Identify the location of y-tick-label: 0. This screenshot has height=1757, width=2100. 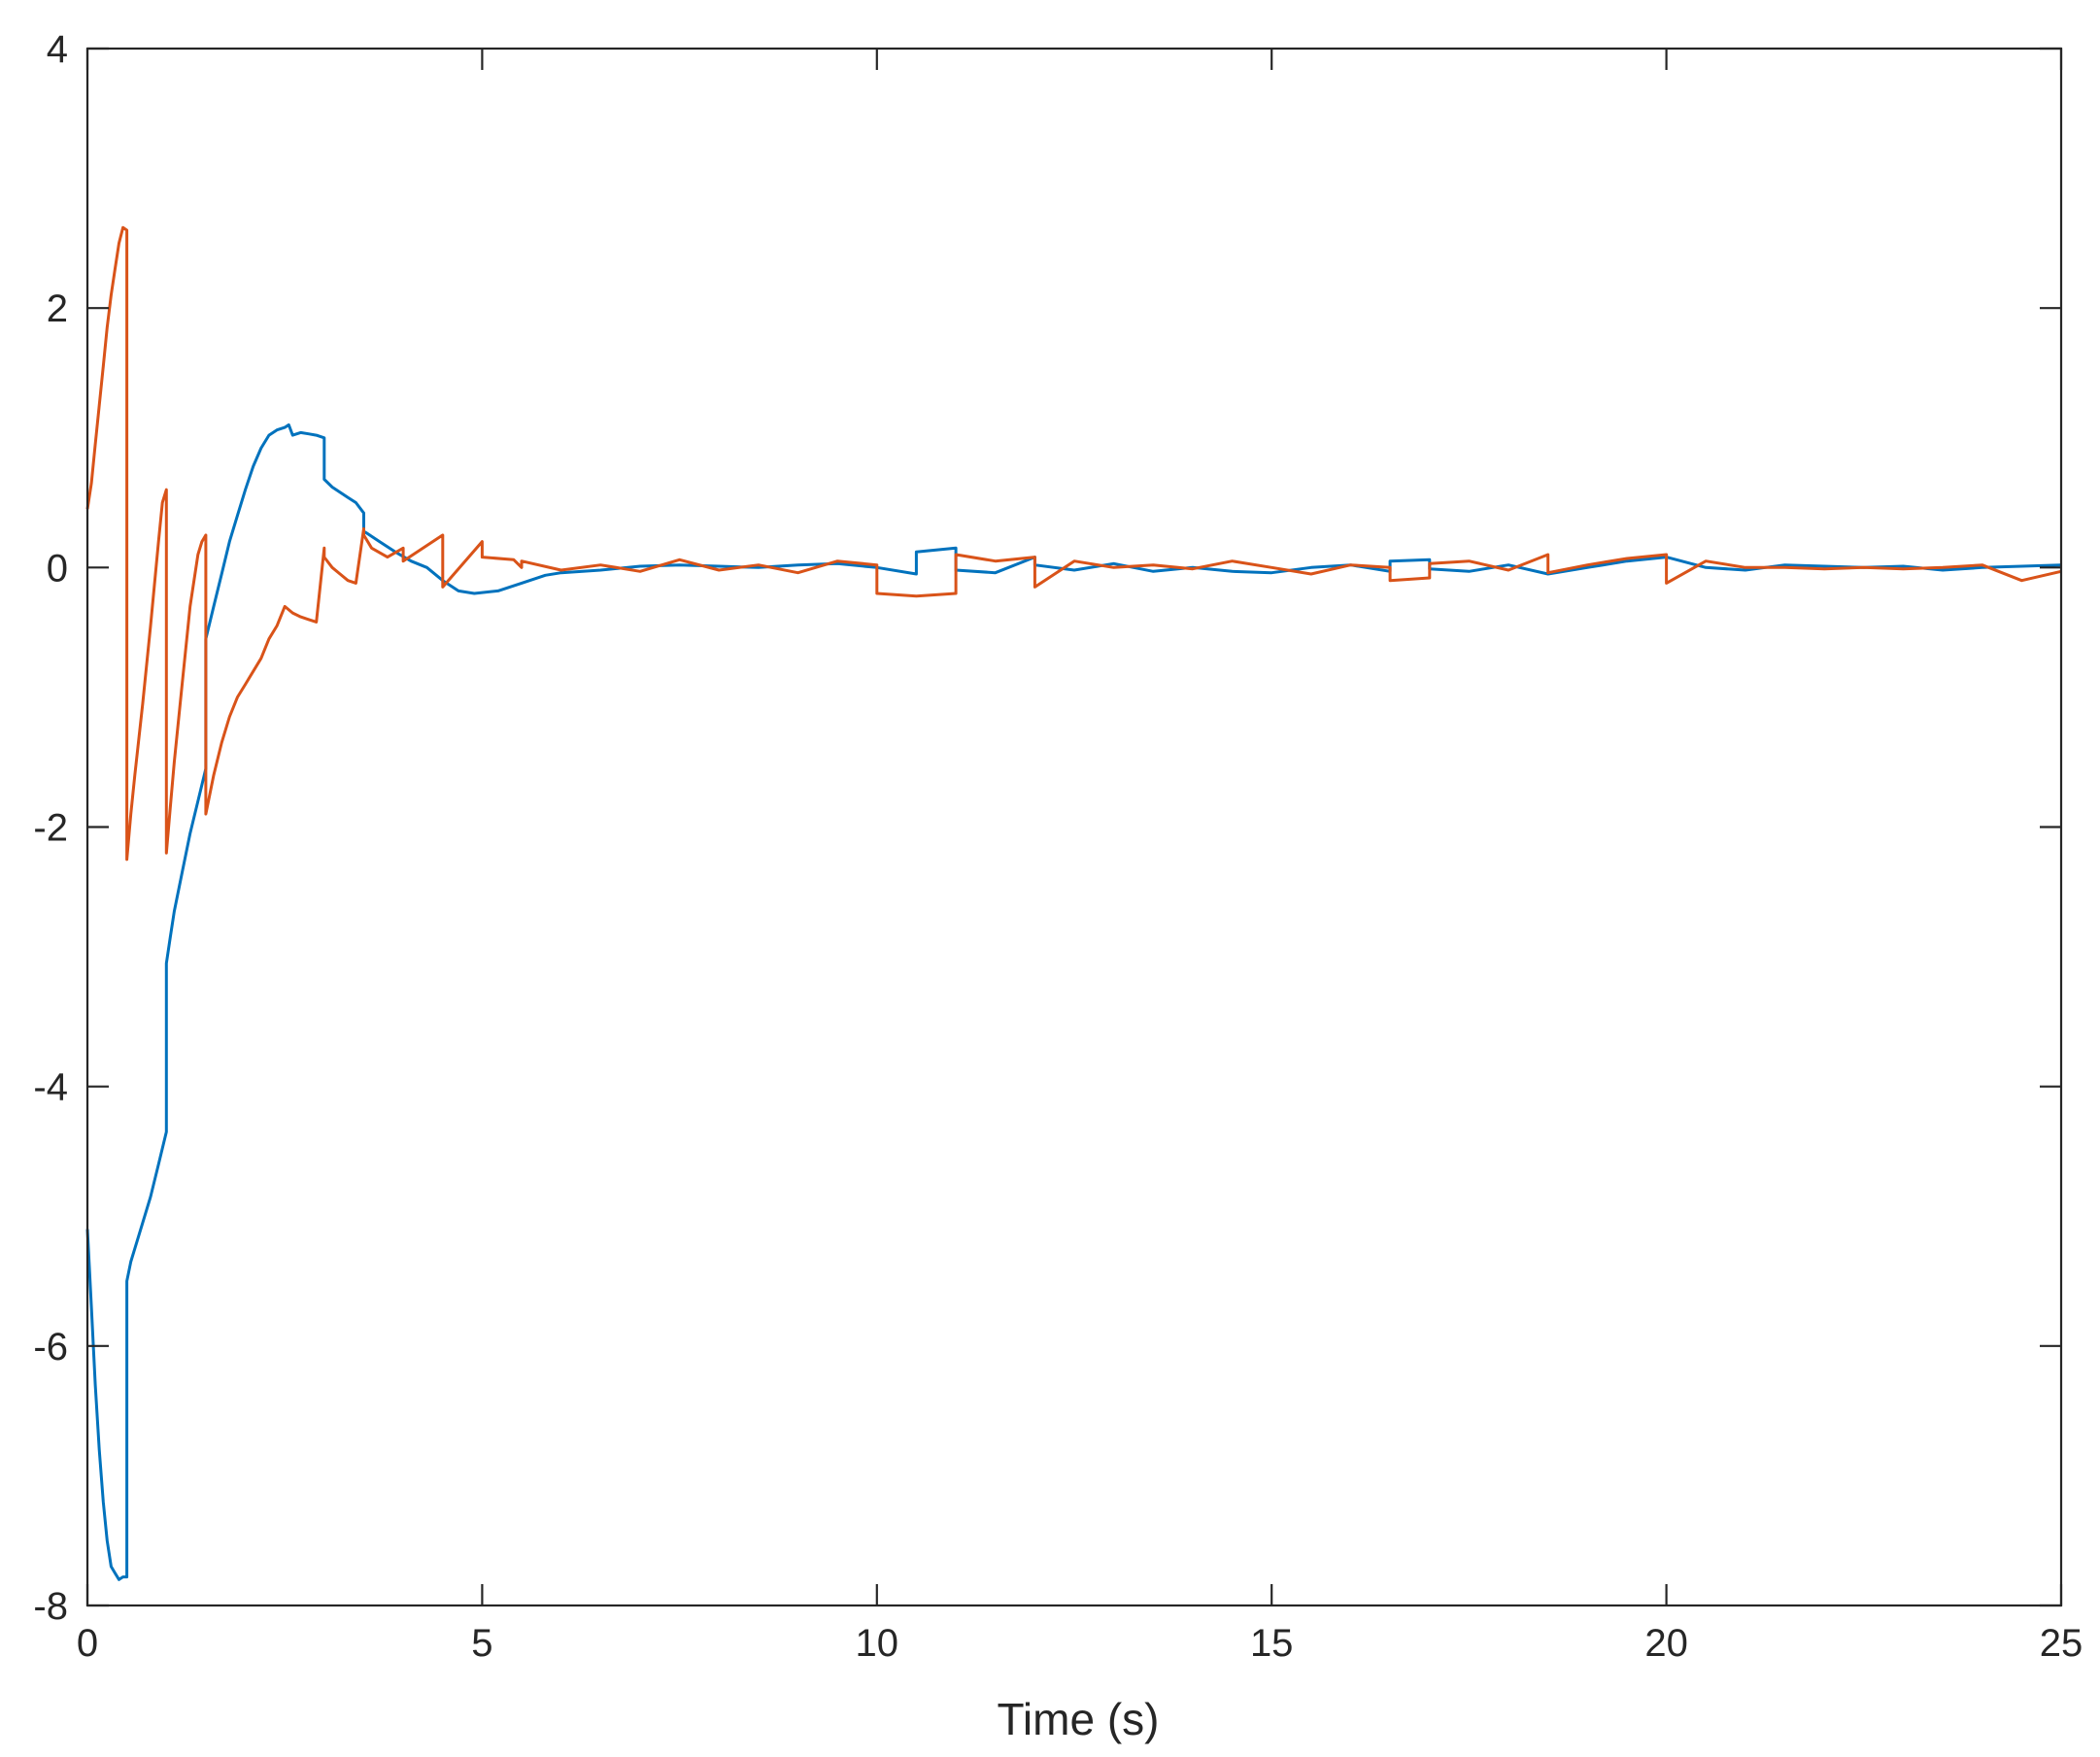
(57, 568).